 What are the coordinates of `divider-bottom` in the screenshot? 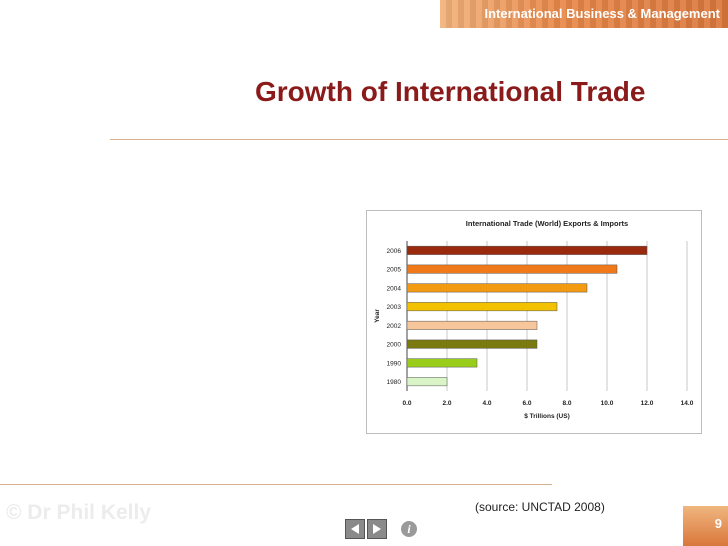 It's located at (276, 484).